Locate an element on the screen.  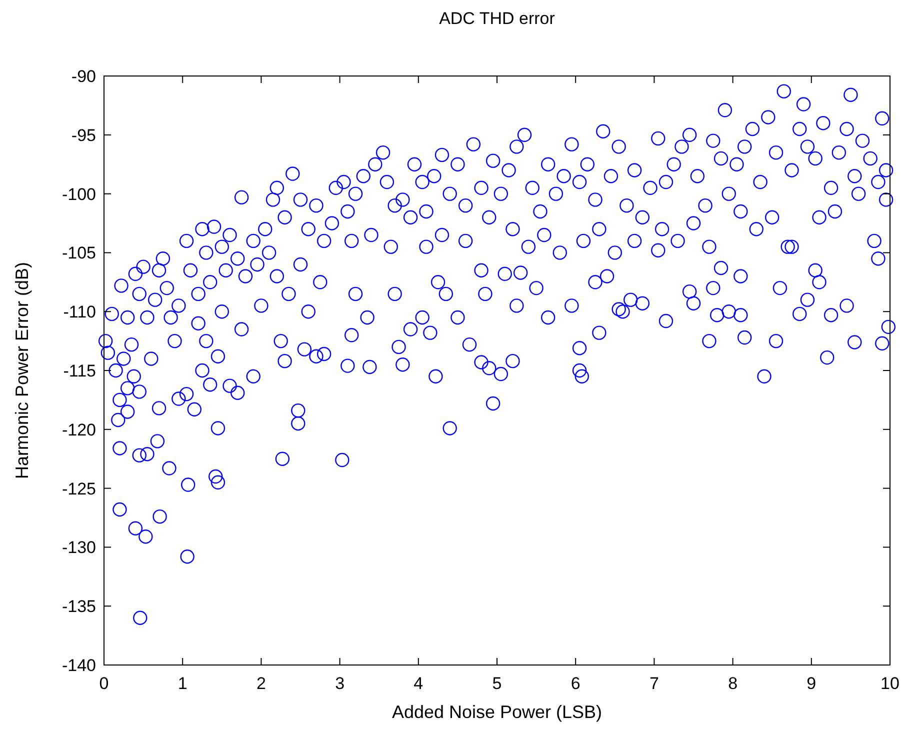
chart-title: ADC THD error is located at coordinates (497, 18).